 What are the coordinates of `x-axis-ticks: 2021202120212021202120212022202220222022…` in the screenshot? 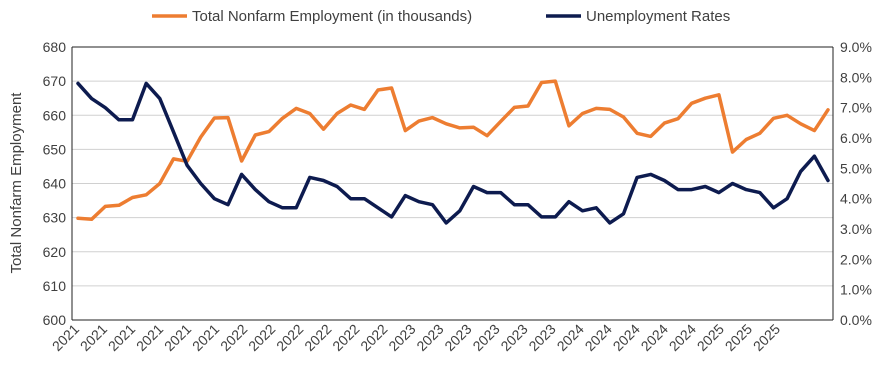 It's located at (416, 337).